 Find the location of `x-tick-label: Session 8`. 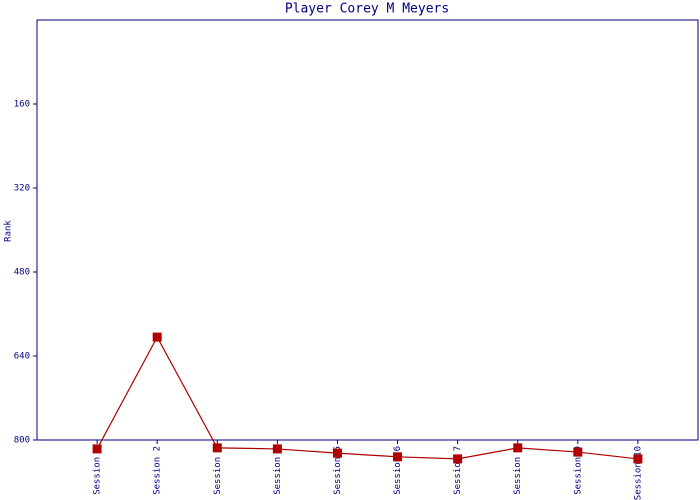

x-tick-label: Session 8 is located at coordinates (518, 470).